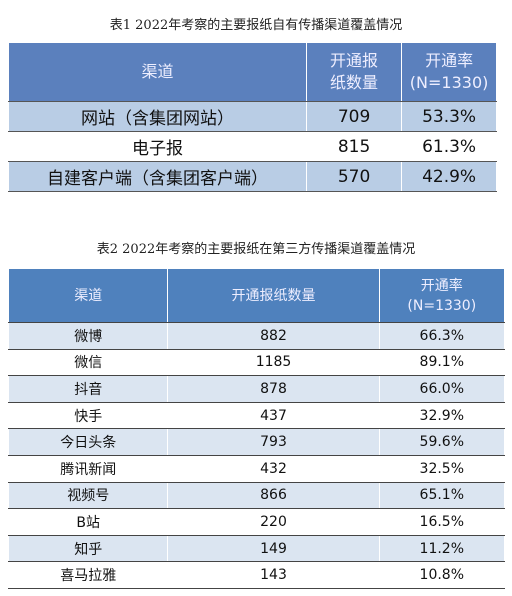 This screenshot has width=512, height=596. I want to click on table-cell: 878, so click(273, 389).